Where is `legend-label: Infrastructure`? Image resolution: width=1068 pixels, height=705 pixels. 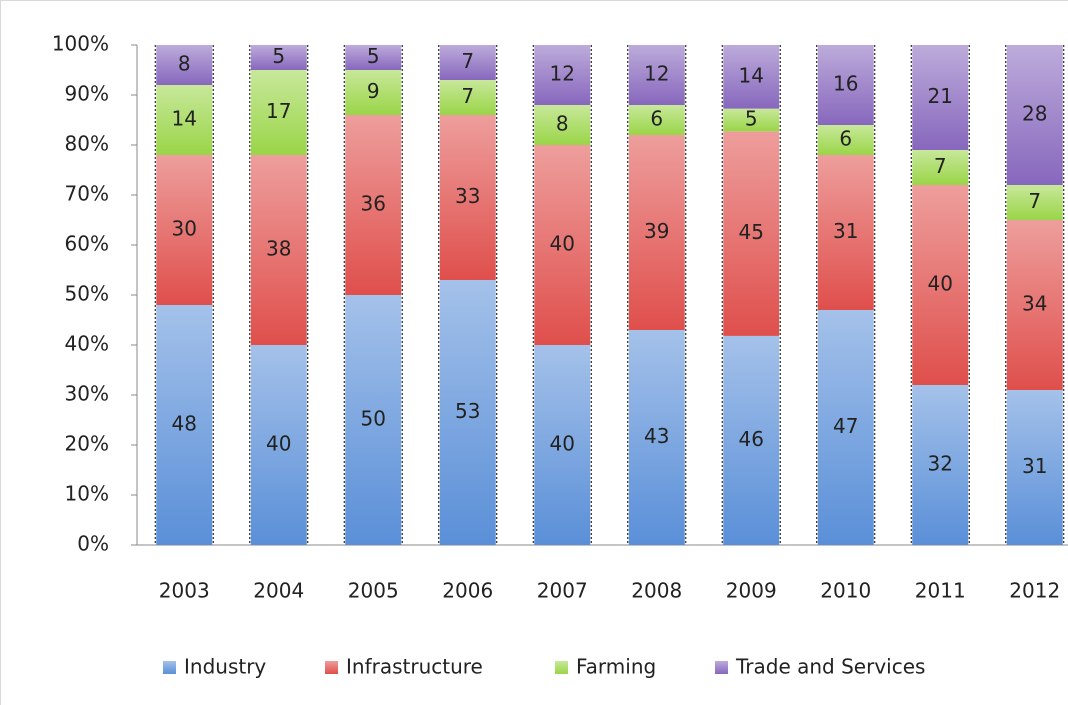 legend-label: Infrastructure is located at coordinates (414, 667).